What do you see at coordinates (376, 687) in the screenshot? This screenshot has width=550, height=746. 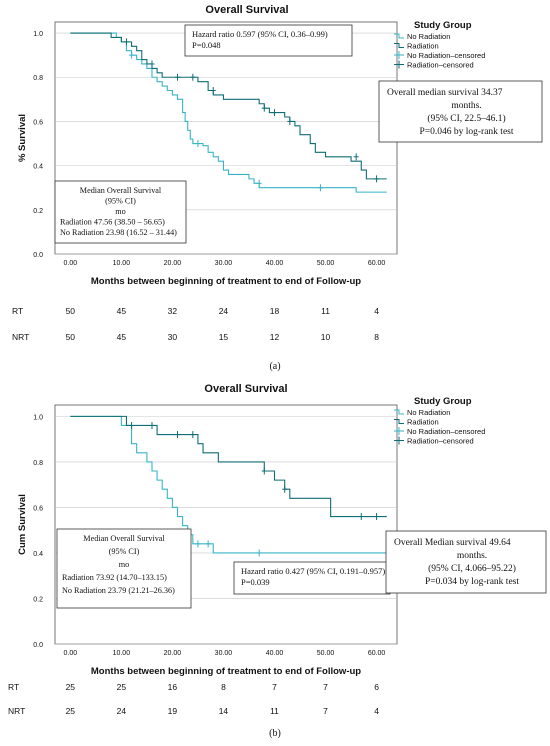 I see `risk-value: 6` at bounding box center [376, 687].